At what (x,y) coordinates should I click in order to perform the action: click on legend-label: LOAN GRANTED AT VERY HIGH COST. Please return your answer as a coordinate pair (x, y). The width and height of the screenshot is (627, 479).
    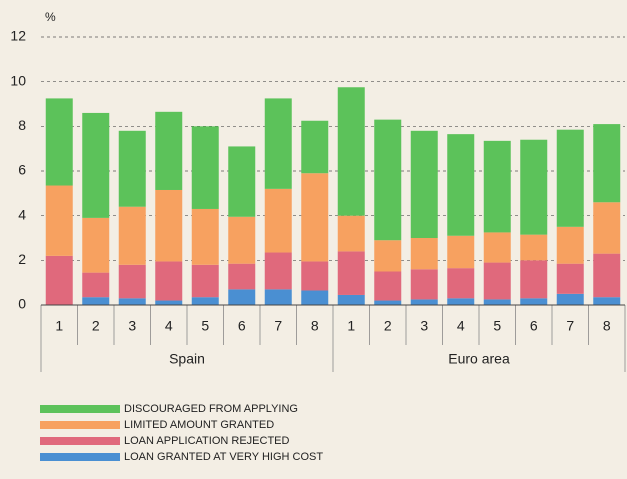
    Looking at the image, I should click on (223, 457).